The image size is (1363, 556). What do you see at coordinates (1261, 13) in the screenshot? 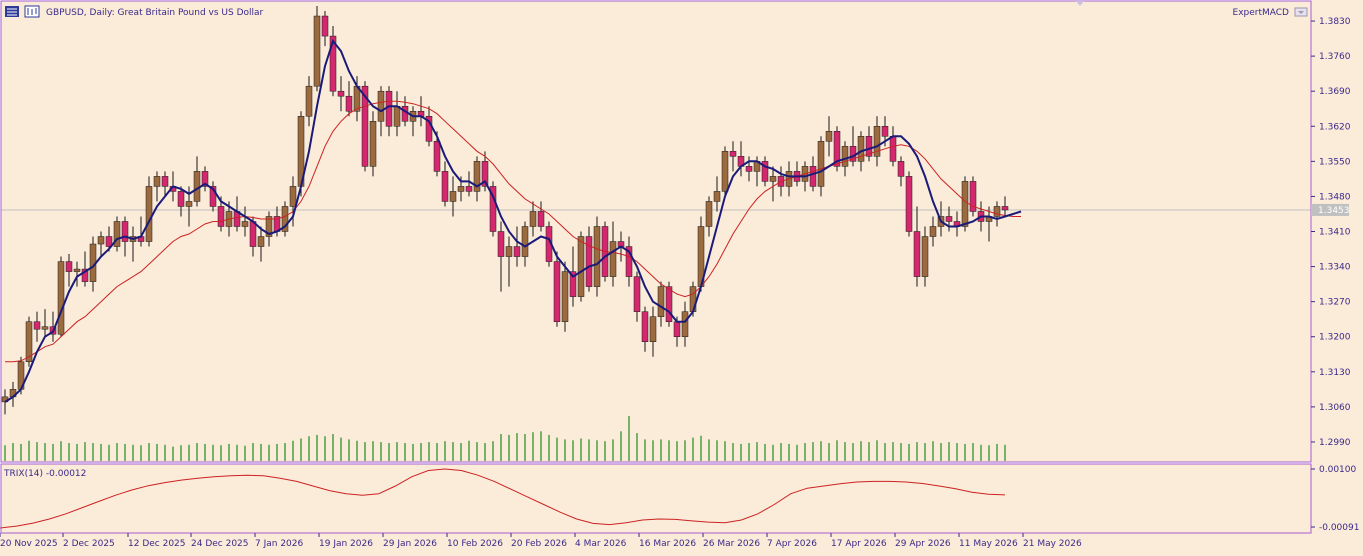
I see `expert-advisor-name: ExpertMACD` at bounding box center [1261, 13].